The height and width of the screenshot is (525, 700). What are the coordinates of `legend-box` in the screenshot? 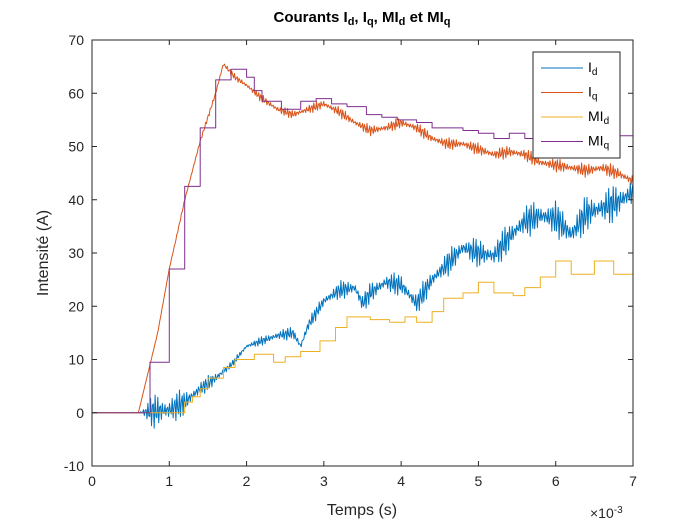 It's located at (576, 105).